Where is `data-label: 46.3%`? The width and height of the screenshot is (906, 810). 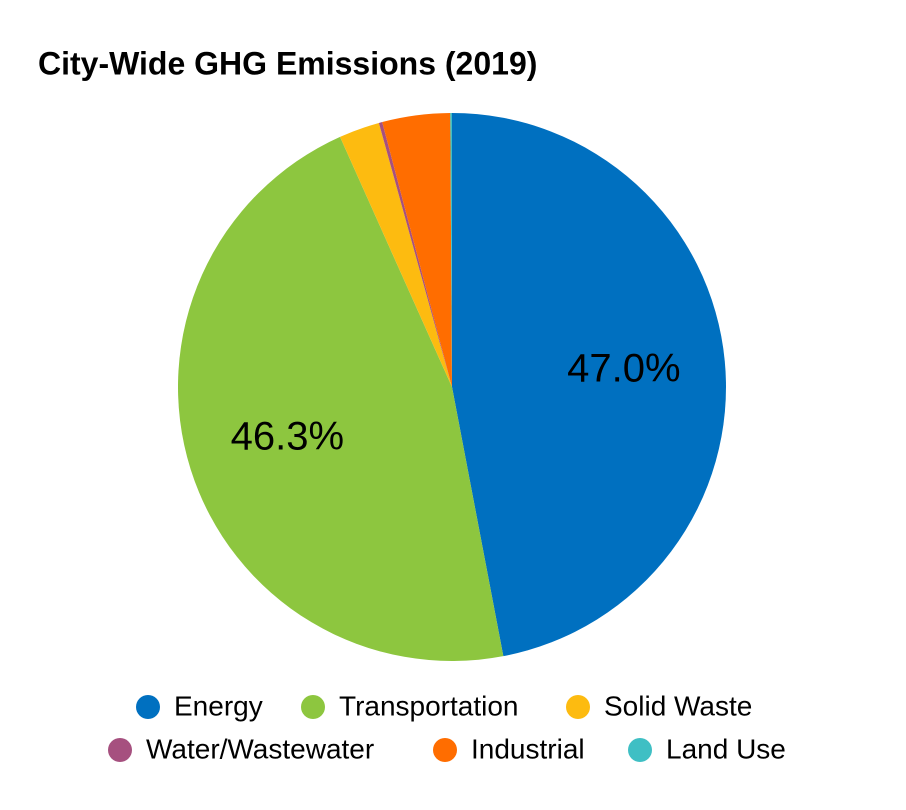 data-label: 46.3% is located at coordinates (287, 436).